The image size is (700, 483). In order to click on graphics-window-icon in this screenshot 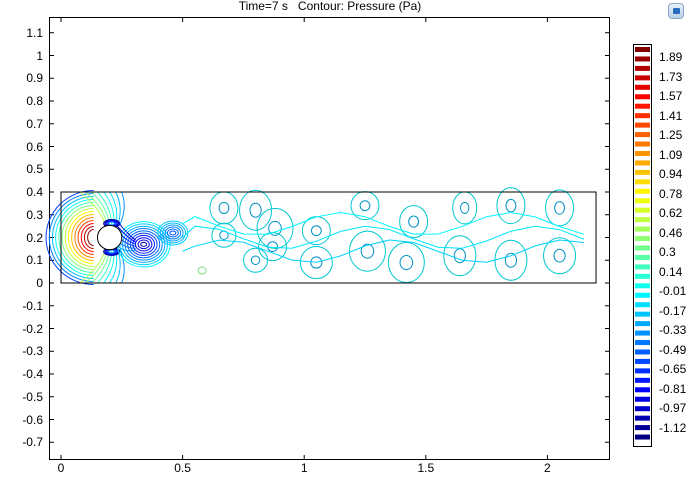, I will do `click(676, 11)`.